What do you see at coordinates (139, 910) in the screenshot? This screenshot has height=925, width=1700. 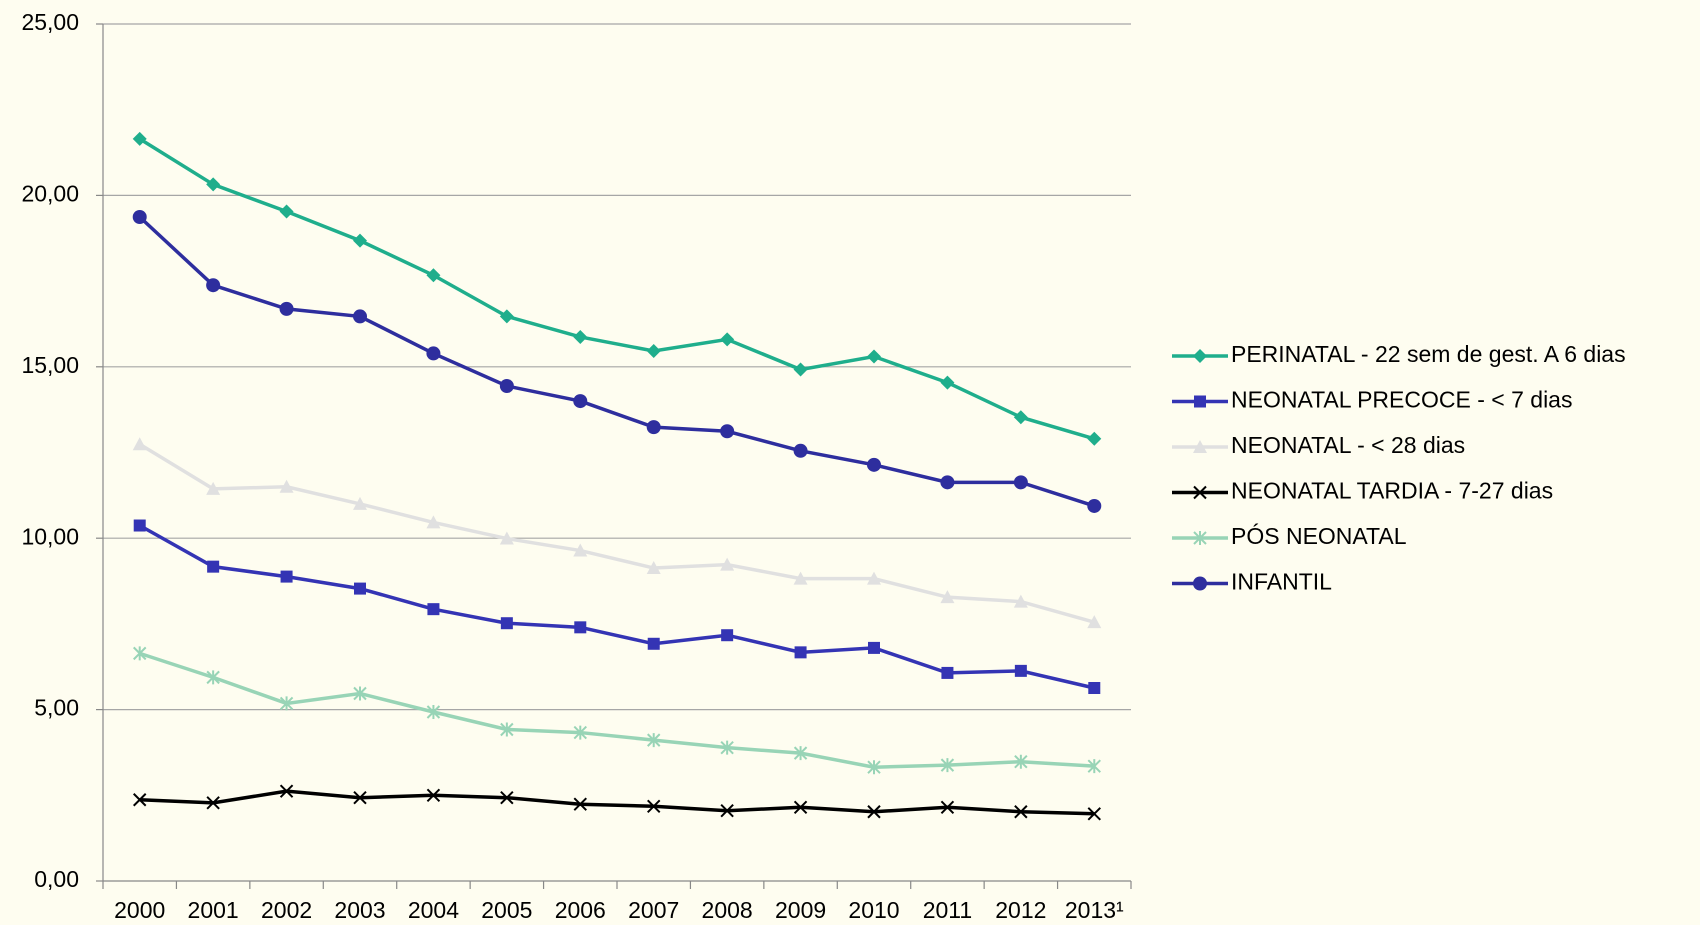 I see `x-tick-label: 2000` at bounding box center [139, 910].